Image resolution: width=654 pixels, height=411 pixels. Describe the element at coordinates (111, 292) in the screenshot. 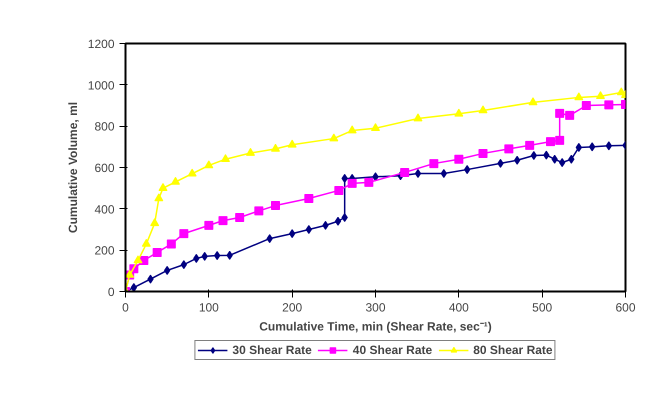

I see `y-tick-label: 0` at that location.